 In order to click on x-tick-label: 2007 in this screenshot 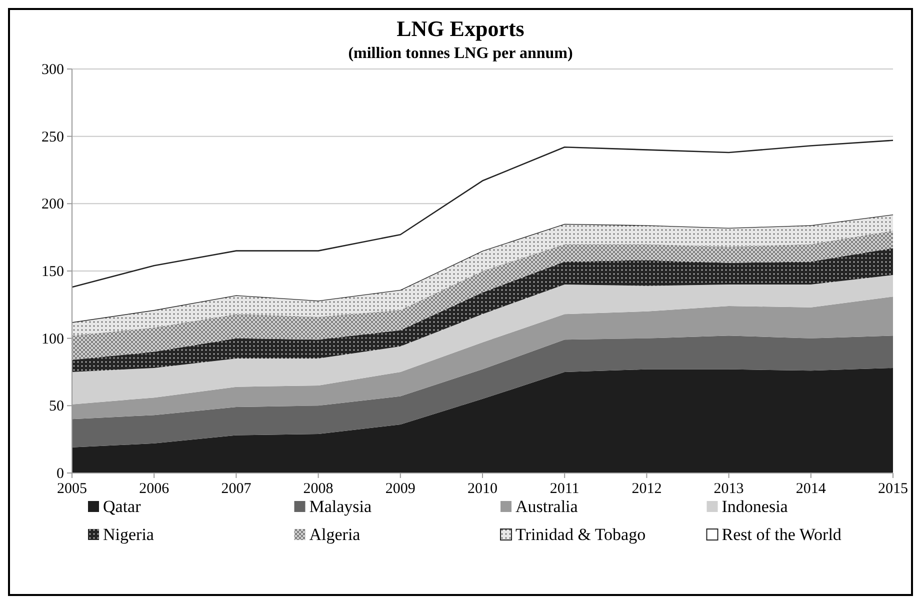, I will do `click(236, 489)`.